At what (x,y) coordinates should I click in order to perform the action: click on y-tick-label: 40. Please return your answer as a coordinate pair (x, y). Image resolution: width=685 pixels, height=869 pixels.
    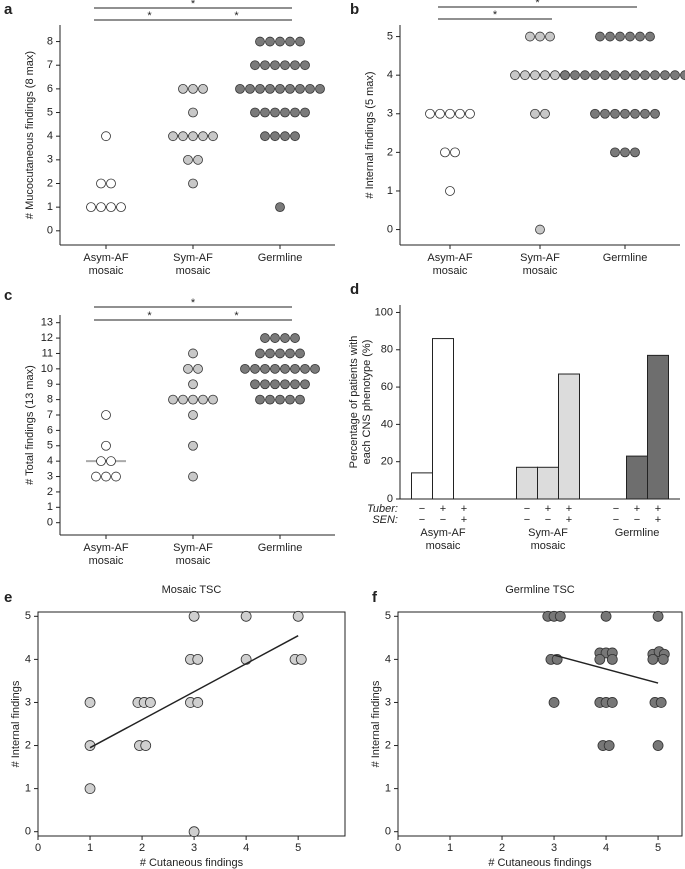
    Looking at the image, I should click on (387, 424).